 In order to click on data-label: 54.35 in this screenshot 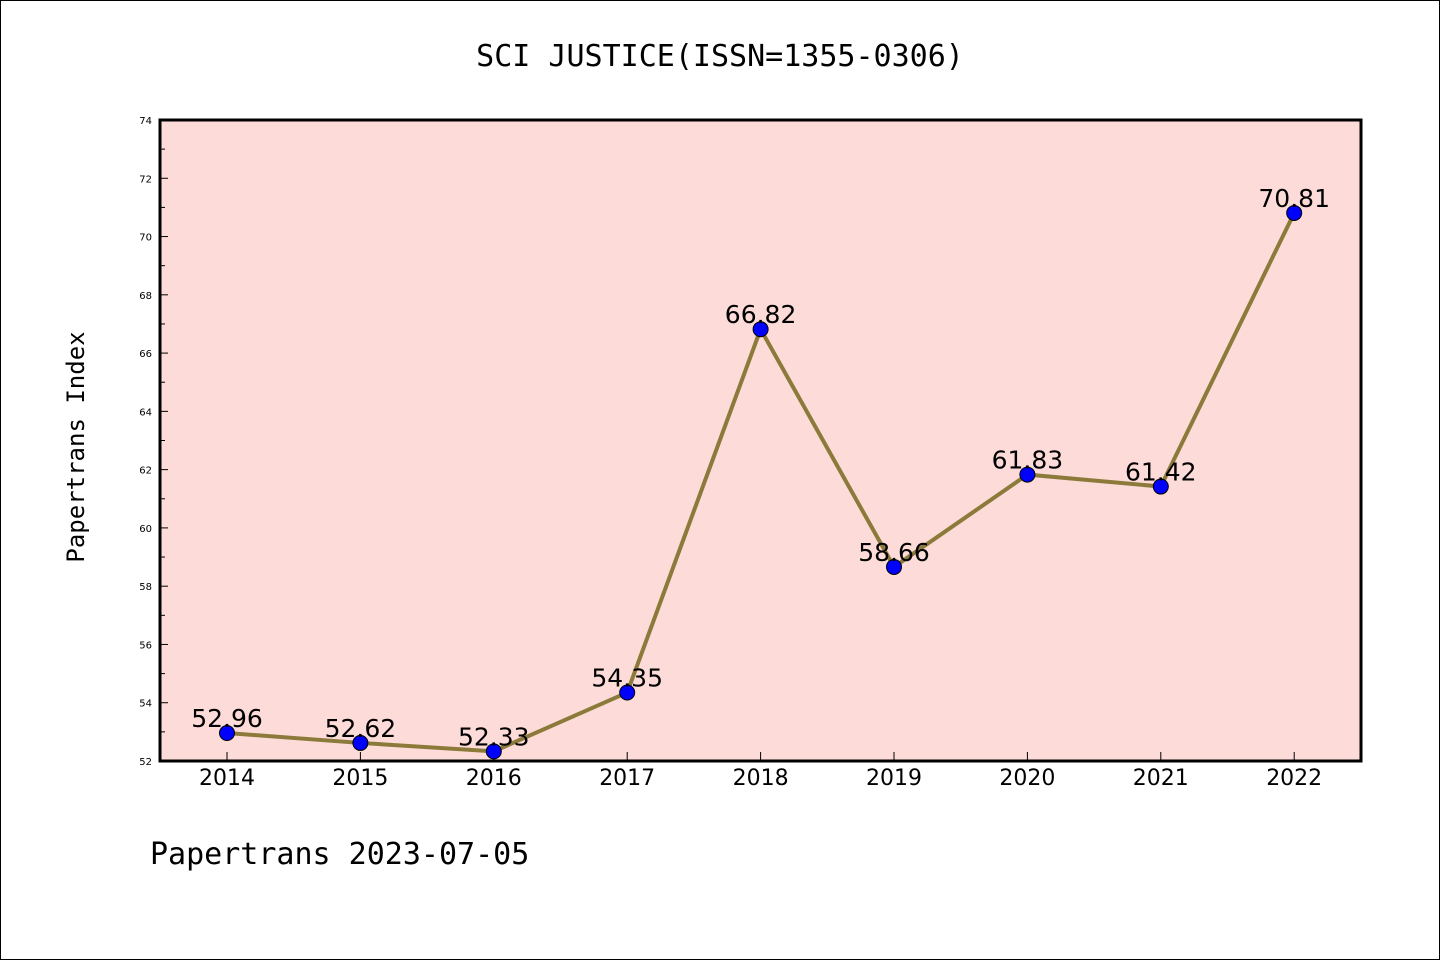, I will do `click(627, 678)`.